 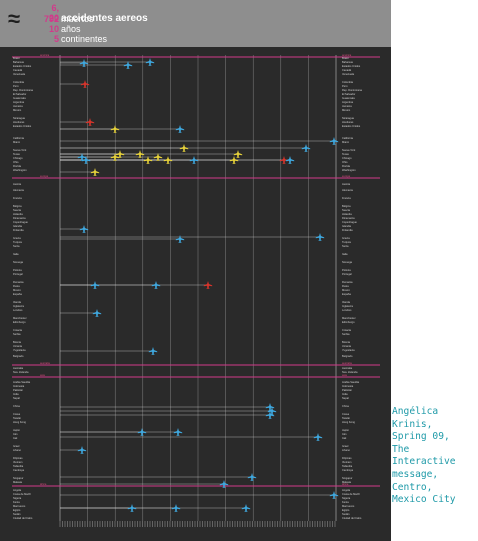 What do you see at coordinates (18, 478) in the screenshot?
I see `country-label-left: Singapur` at bounding box center [18, 478].